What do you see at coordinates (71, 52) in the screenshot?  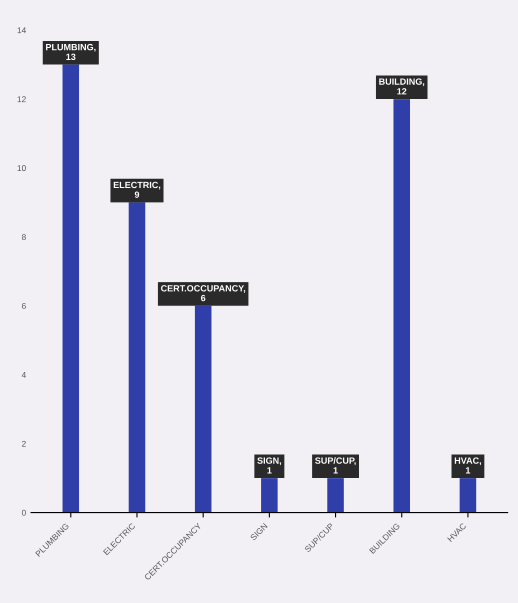 I see `data-label: PLUMBING,13` at bounding box center [71, 52].